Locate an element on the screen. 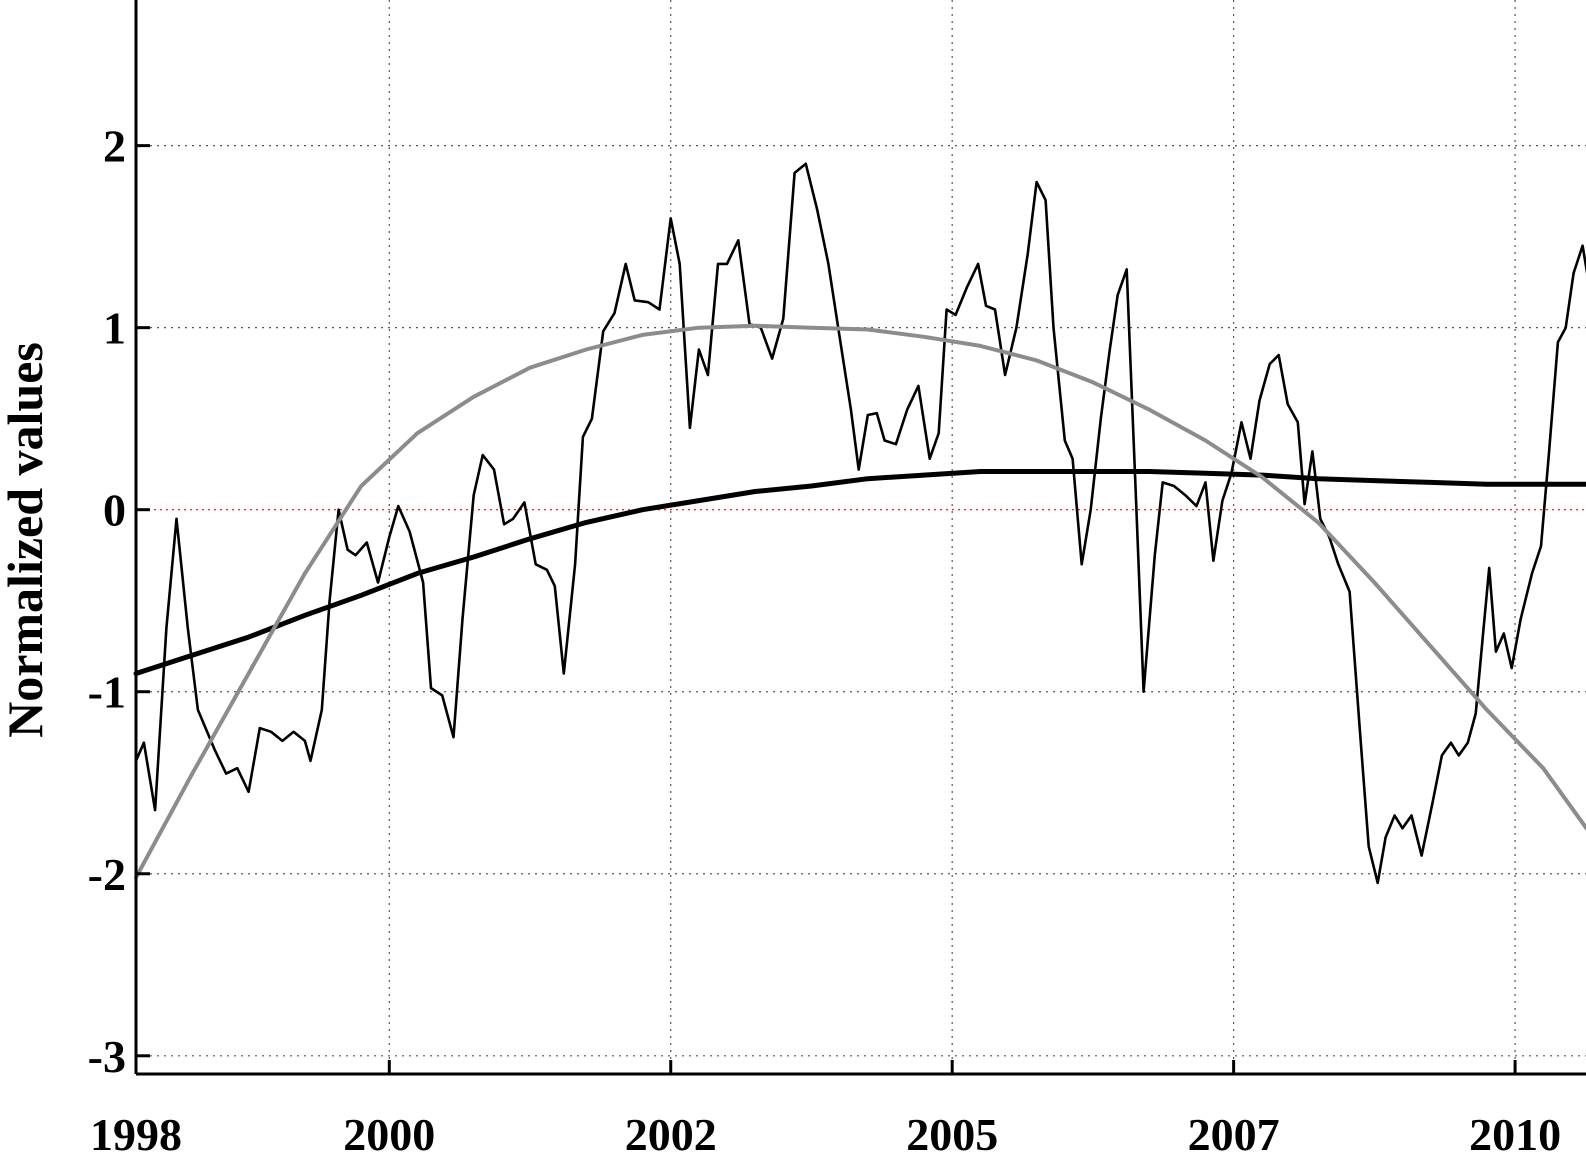 The image size is (1586, 1166). x-tick-labels: 1998 2000 2002 2005 2007 2010 is located at coordinates (825, 1134).